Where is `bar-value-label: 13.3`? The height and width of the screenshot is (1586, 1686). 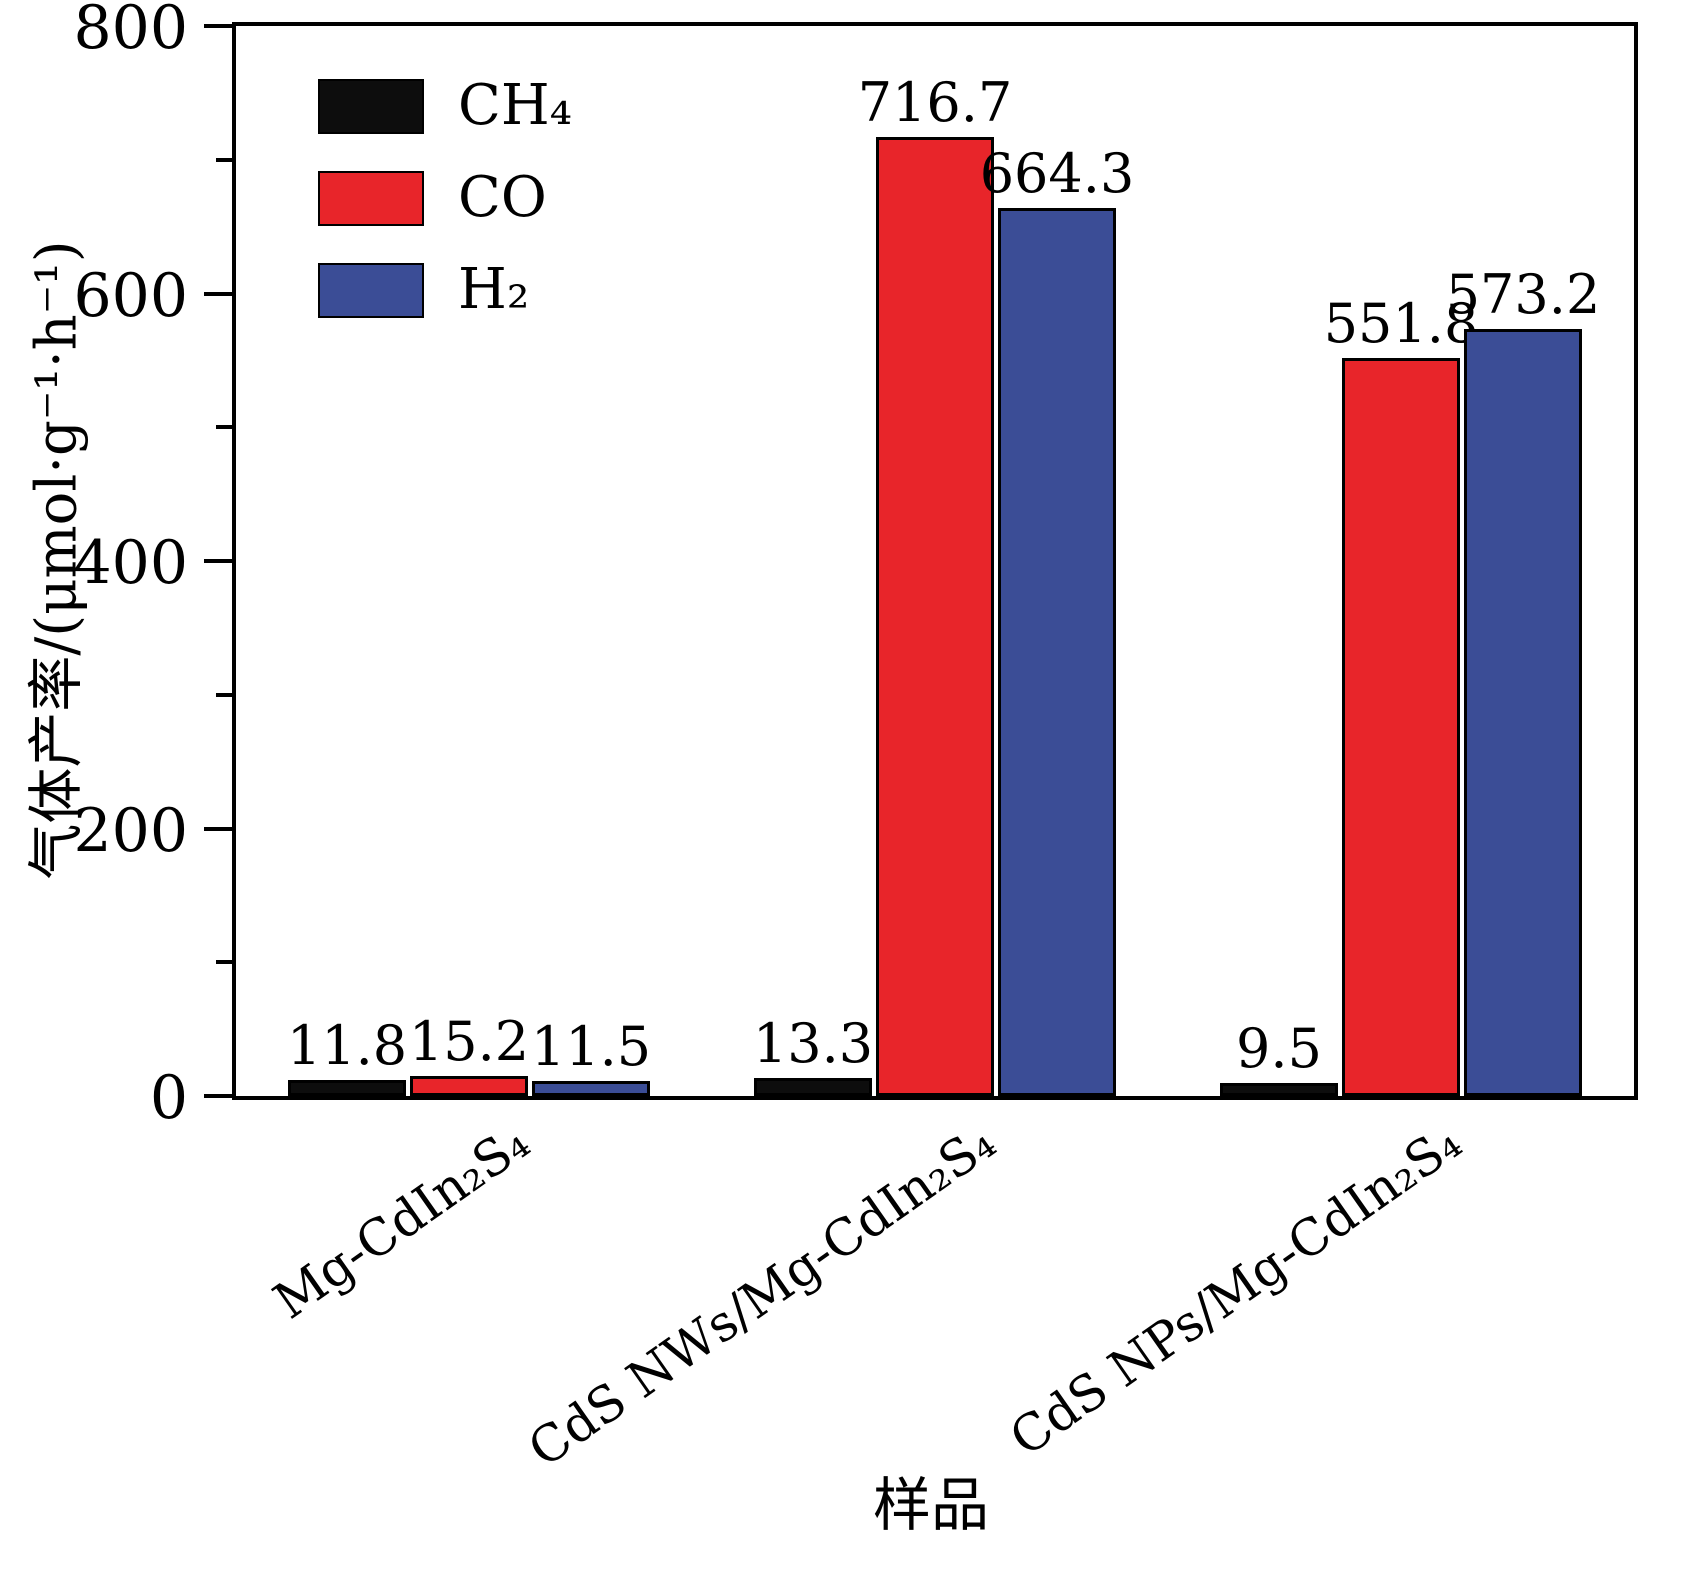 bar-value-label: 13.3 is located at coordinates (813, 1044).